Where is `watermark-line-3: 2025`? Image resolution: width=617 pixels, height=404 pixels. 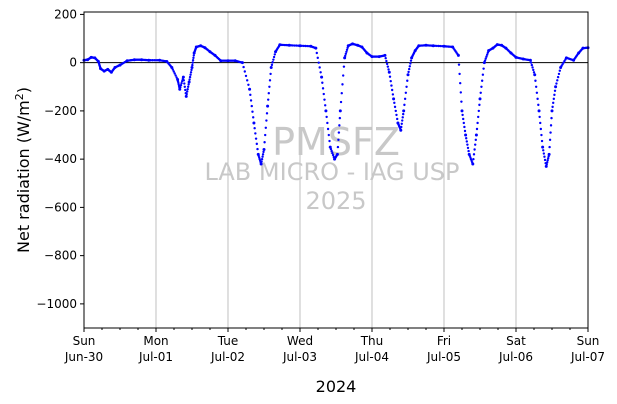
watermark-line-3: 2025 is located at coordinates (335, 201).